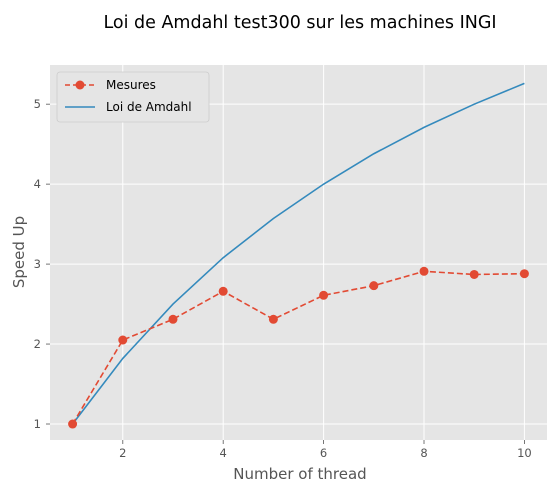  Describe the element at coordinates (299, 474) in the screenshot. I see `x-axis-label: Number of thread` at that location.